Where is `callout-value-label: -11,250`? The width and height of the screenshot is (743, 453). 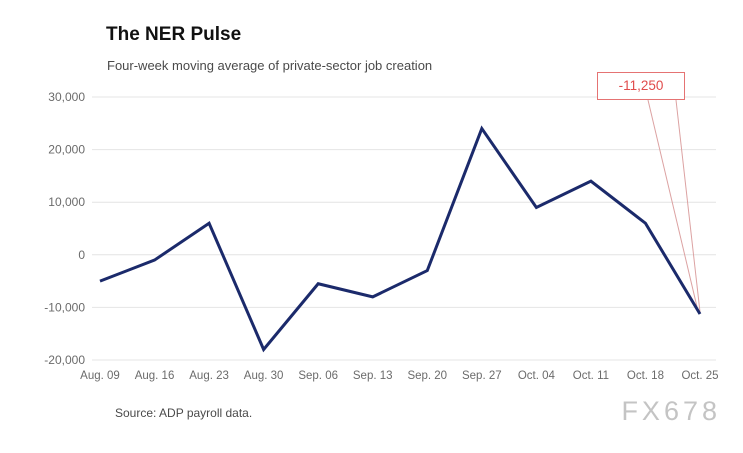
callout-value-label: -11,250 is located at coordinates (641, 85).